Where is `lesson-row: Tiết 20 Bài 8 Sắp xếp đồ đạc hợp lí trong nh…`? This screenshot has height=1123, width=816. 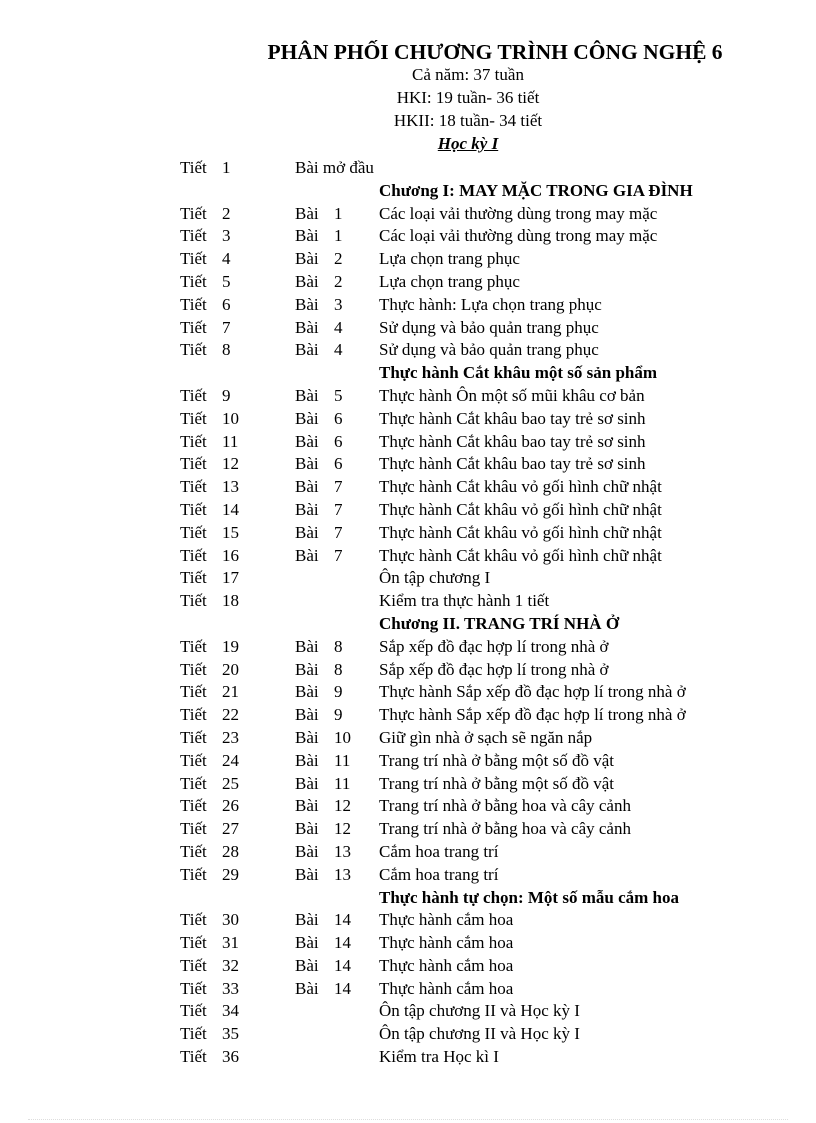
lesson-row: Tiết 20 Bài 8 Sắp xếp đồ đạc hợp lí trong nh… is located at coordinates (408, 670).